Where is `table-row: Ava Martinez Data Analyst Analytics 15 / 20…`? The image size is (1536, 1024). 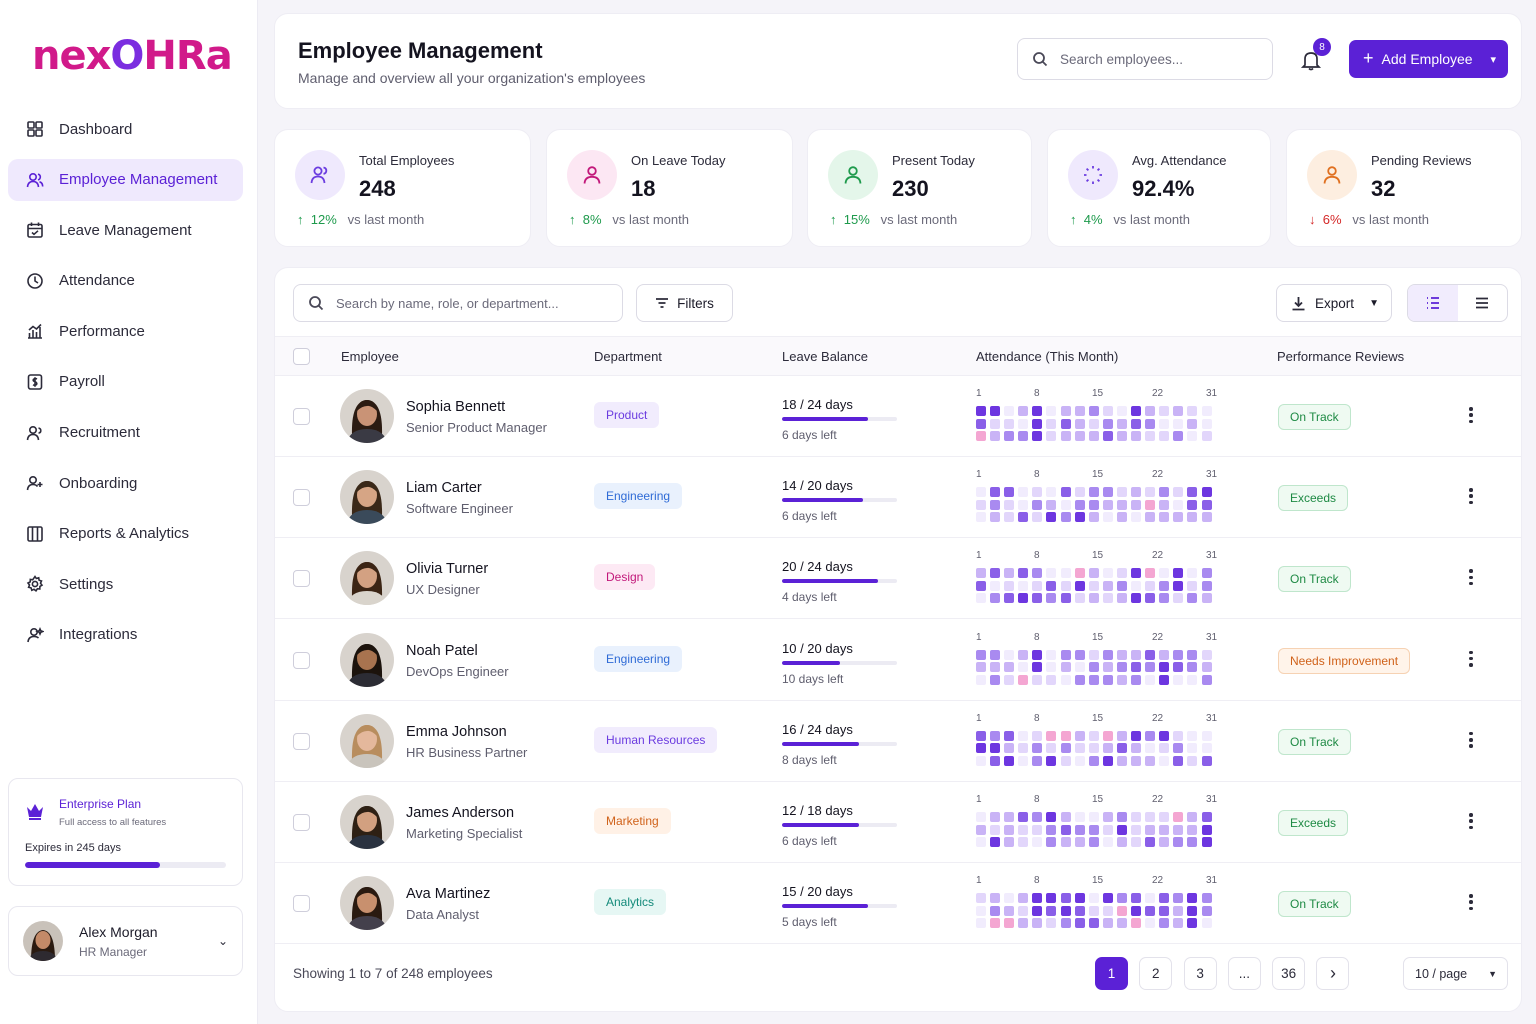
table-row: Ava Martinez Data Analyst Analytics 15 / 20… is located at coordinates (898, 904).